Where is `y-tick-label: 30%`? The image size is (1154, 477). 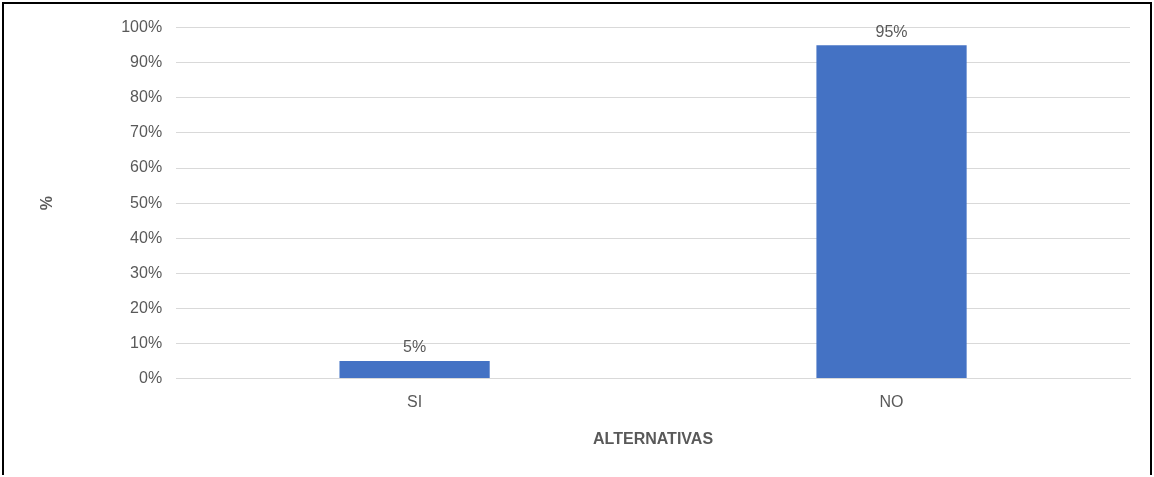 y-tick-label: 30% is located at coordinates (146, 272).